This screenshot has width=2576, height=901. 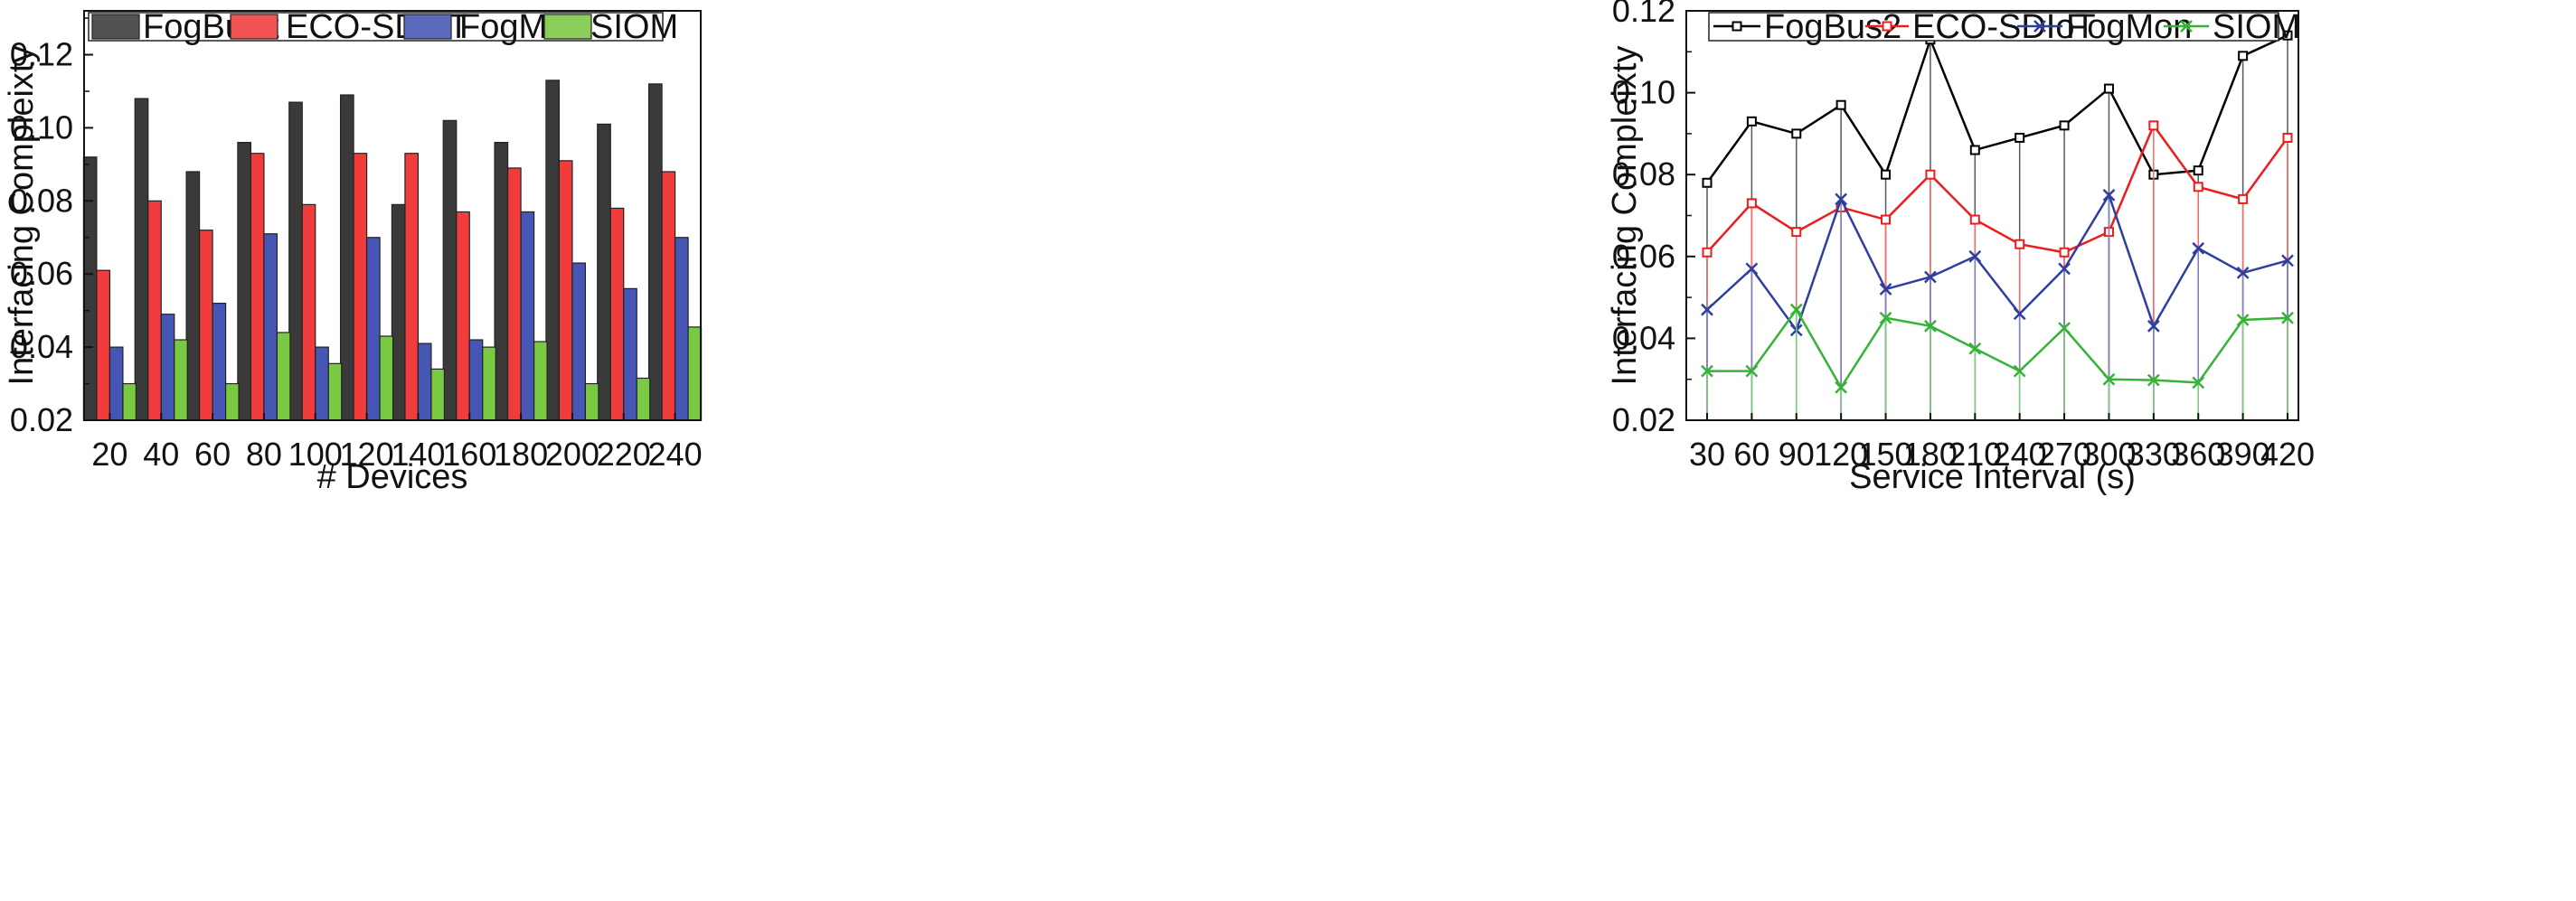 What do you see at coordinates (1644, 173) in the screenshot?
I see `y-tick-label: 0.08` at bounding box center [1644, 173].